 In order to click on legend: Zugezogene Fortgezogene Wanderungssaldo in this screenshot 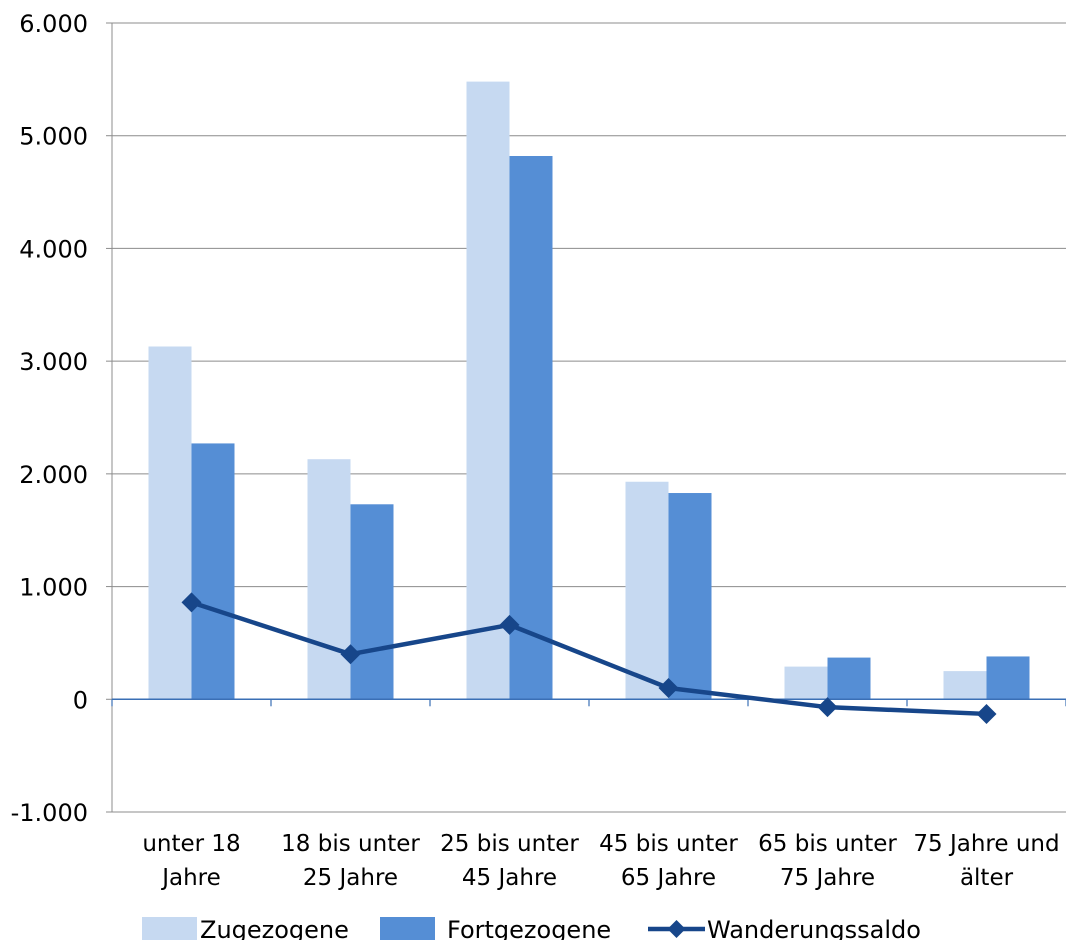, I will do `click(531, 928)`.